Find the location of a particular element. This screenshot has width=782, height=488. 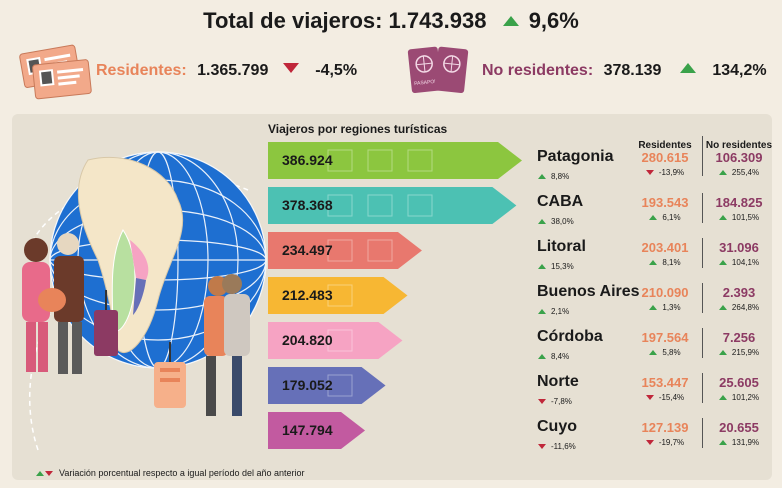

nonresidents-label: No residentes: is located at coordinates (538, 70).